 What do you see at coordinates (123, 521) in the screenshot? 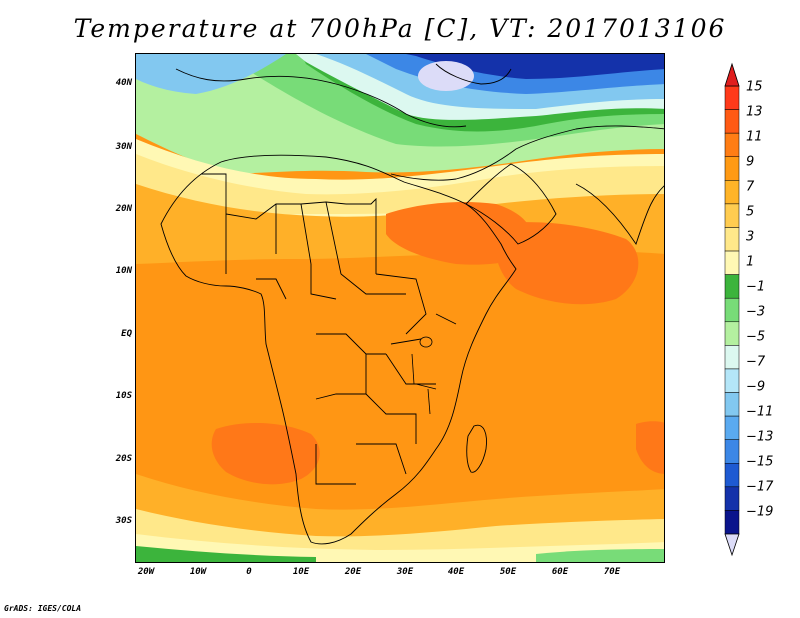
I see `lat-label-30s: 30S` at bounding box center [123, 521].